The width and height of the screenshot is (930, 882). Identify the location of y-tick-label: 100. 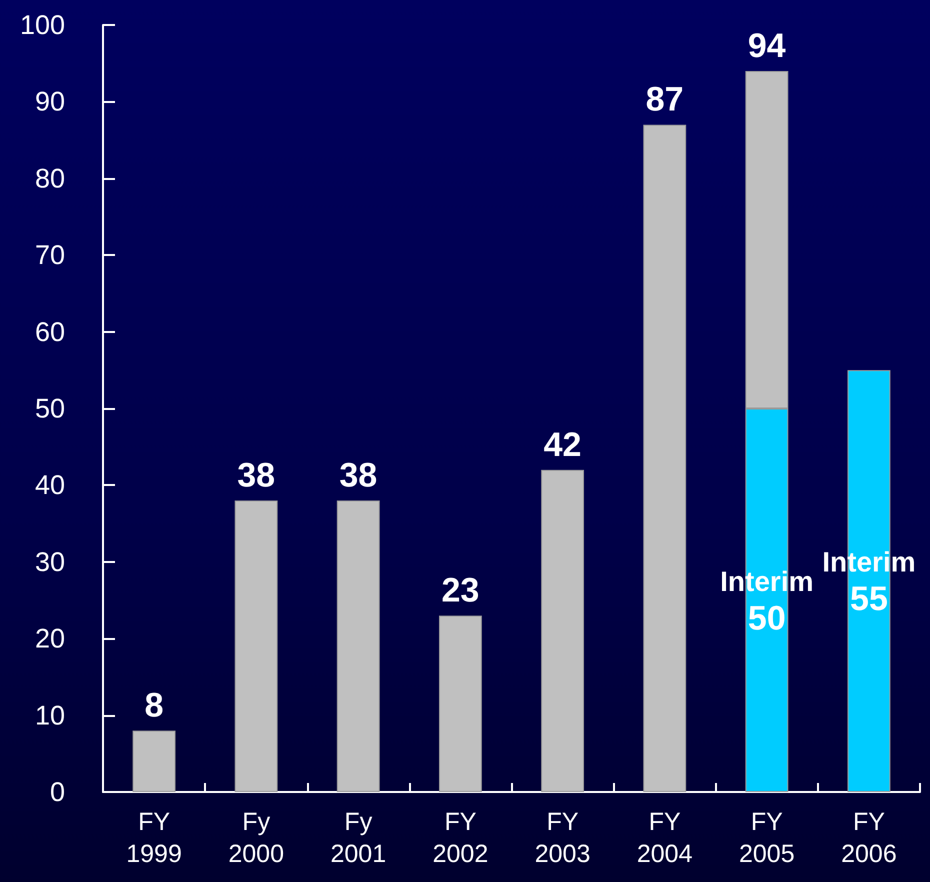
(42, 25).